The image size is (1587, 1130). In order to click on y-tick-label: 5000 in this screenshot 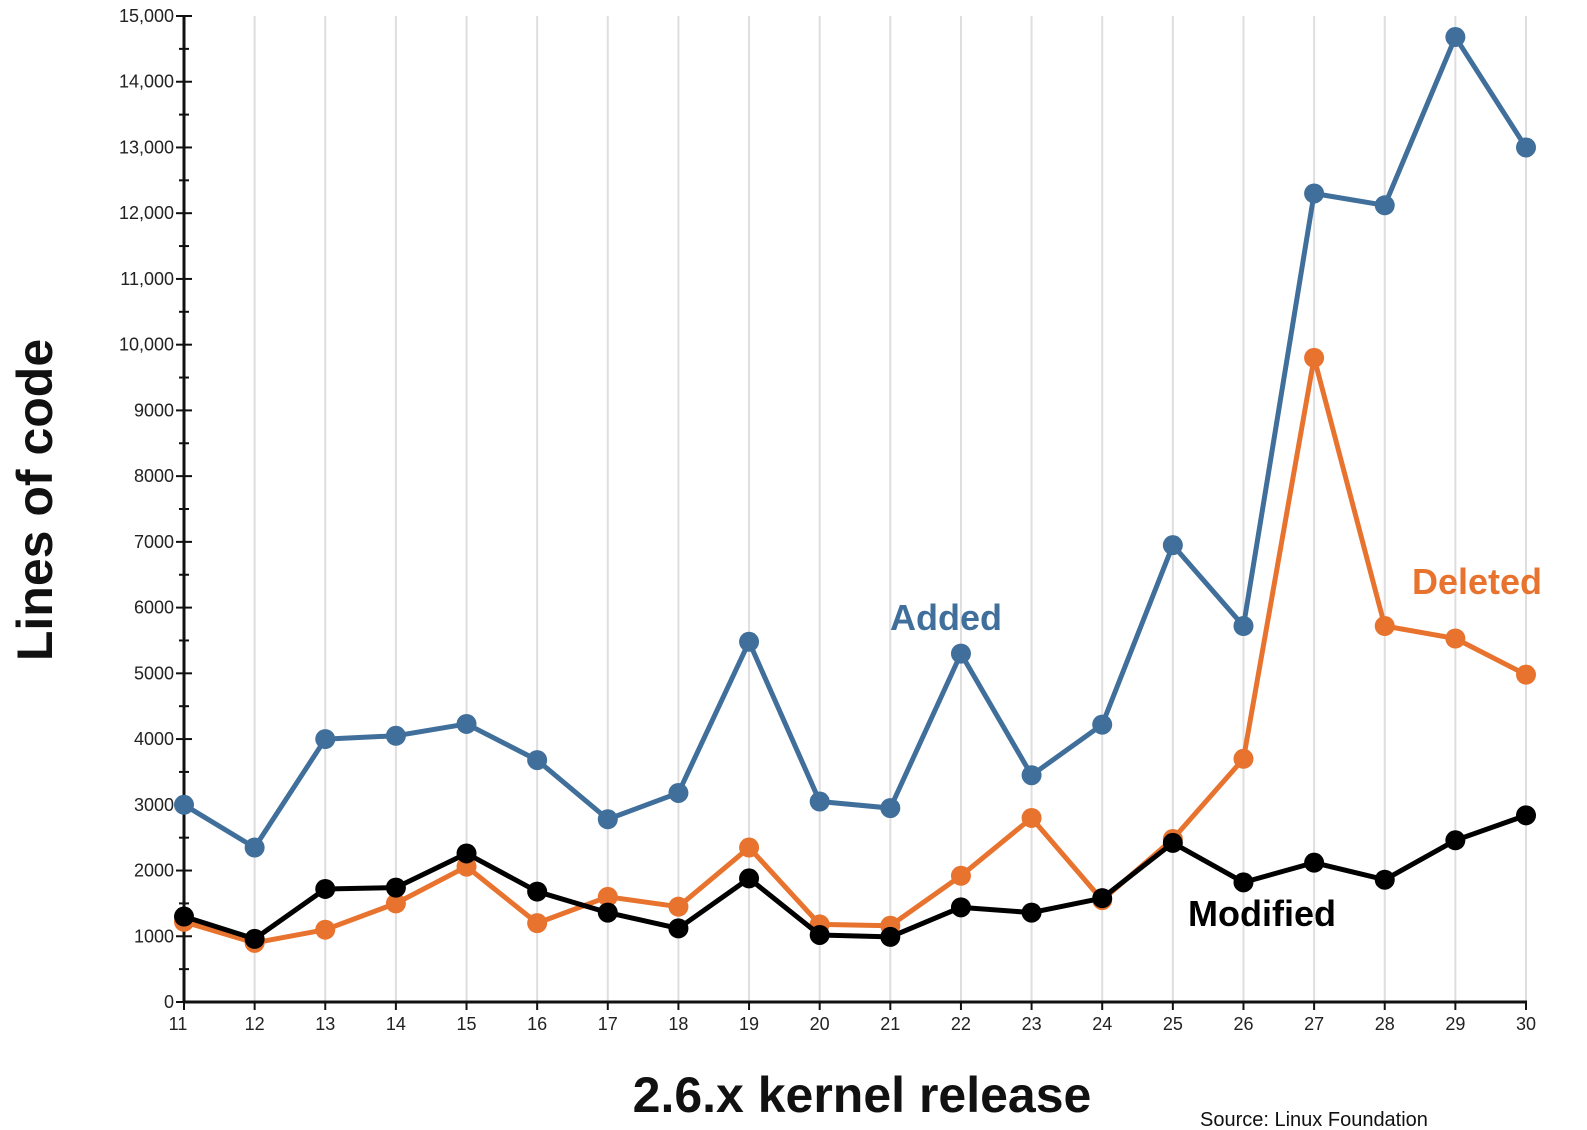, I will do `click(154, 673)`.